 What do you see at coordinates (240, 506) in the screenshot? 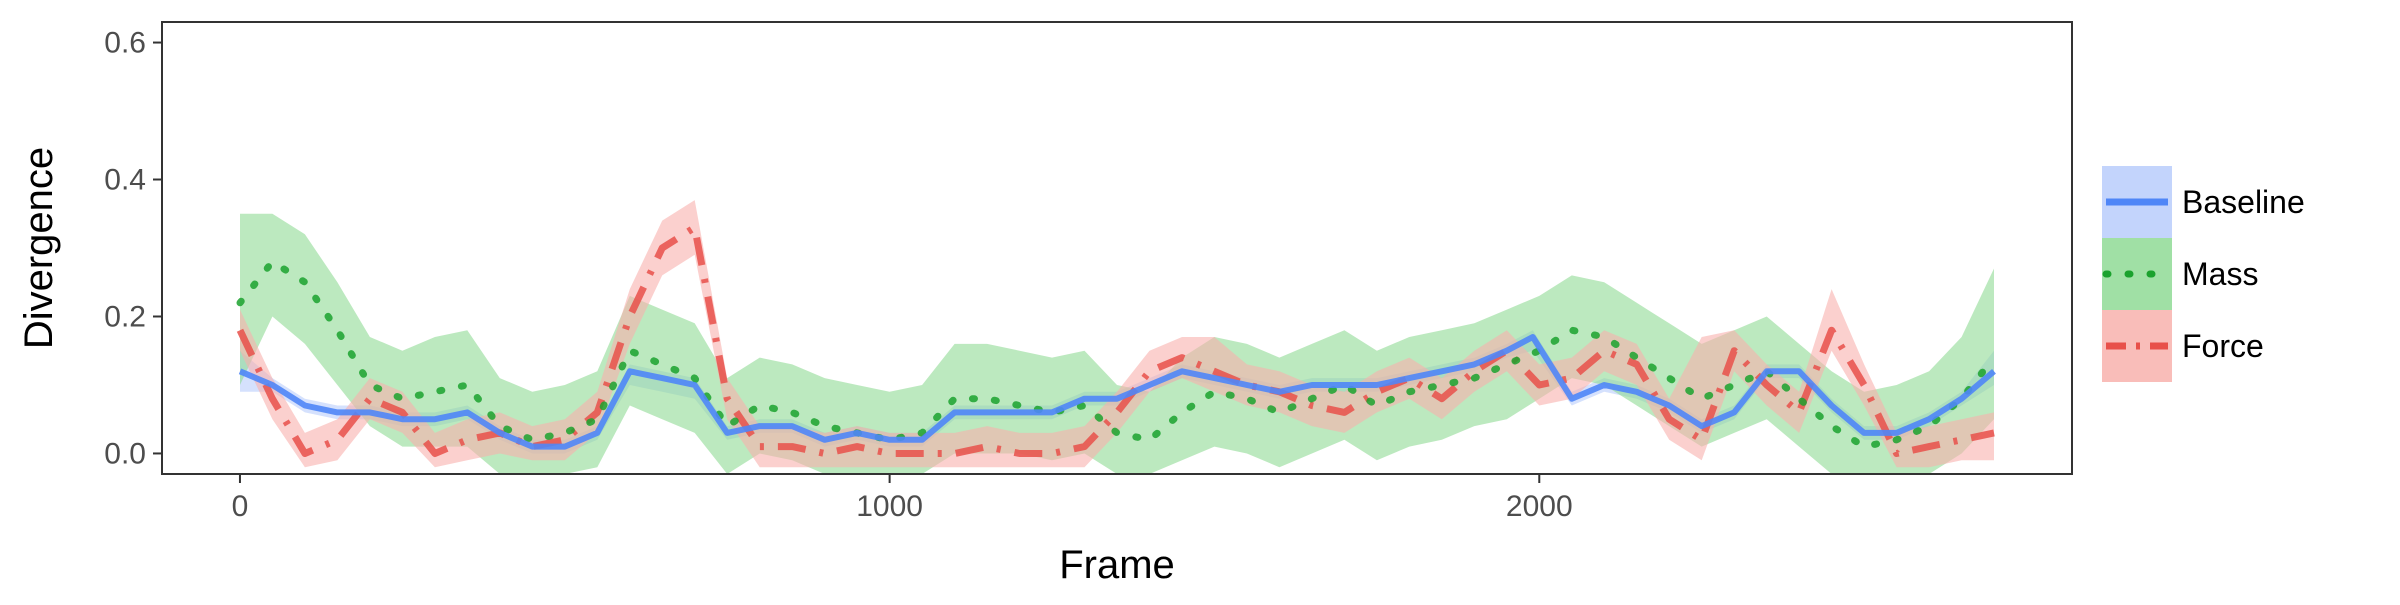
I see `x-tick-label: 0` at bounding box center [240, 506].